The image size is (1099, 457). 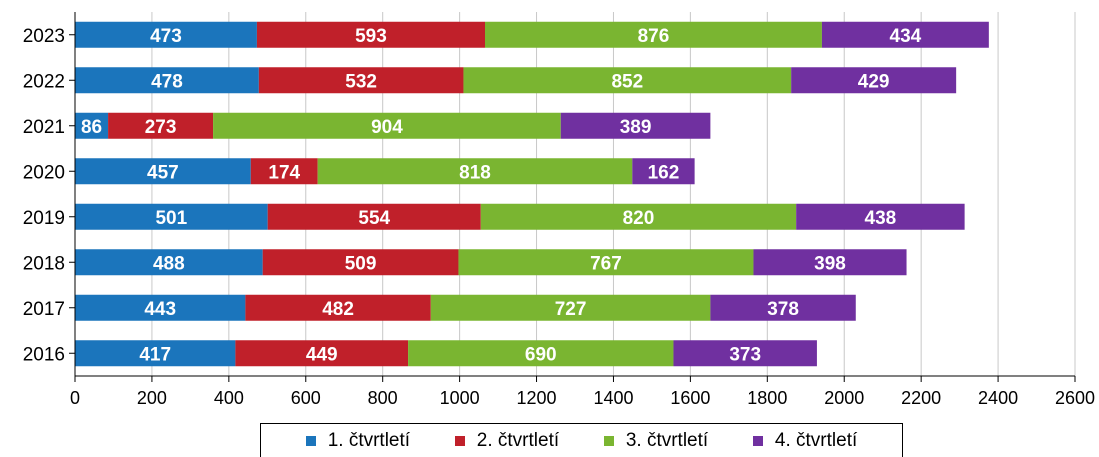 I want to click on data-label: 478, so click(x=167, y=81).